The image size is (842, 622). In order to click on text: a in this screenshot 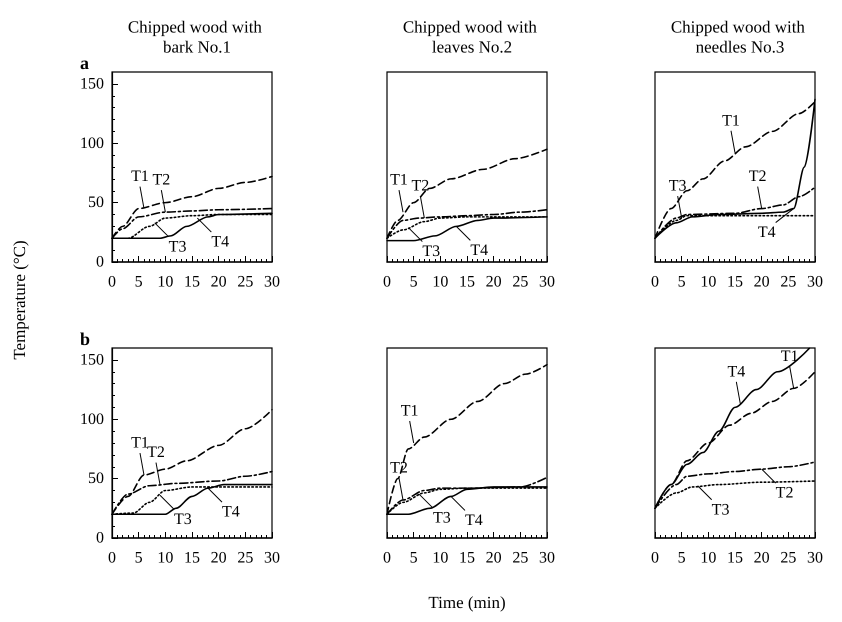, I will do `click(84, 63)`.